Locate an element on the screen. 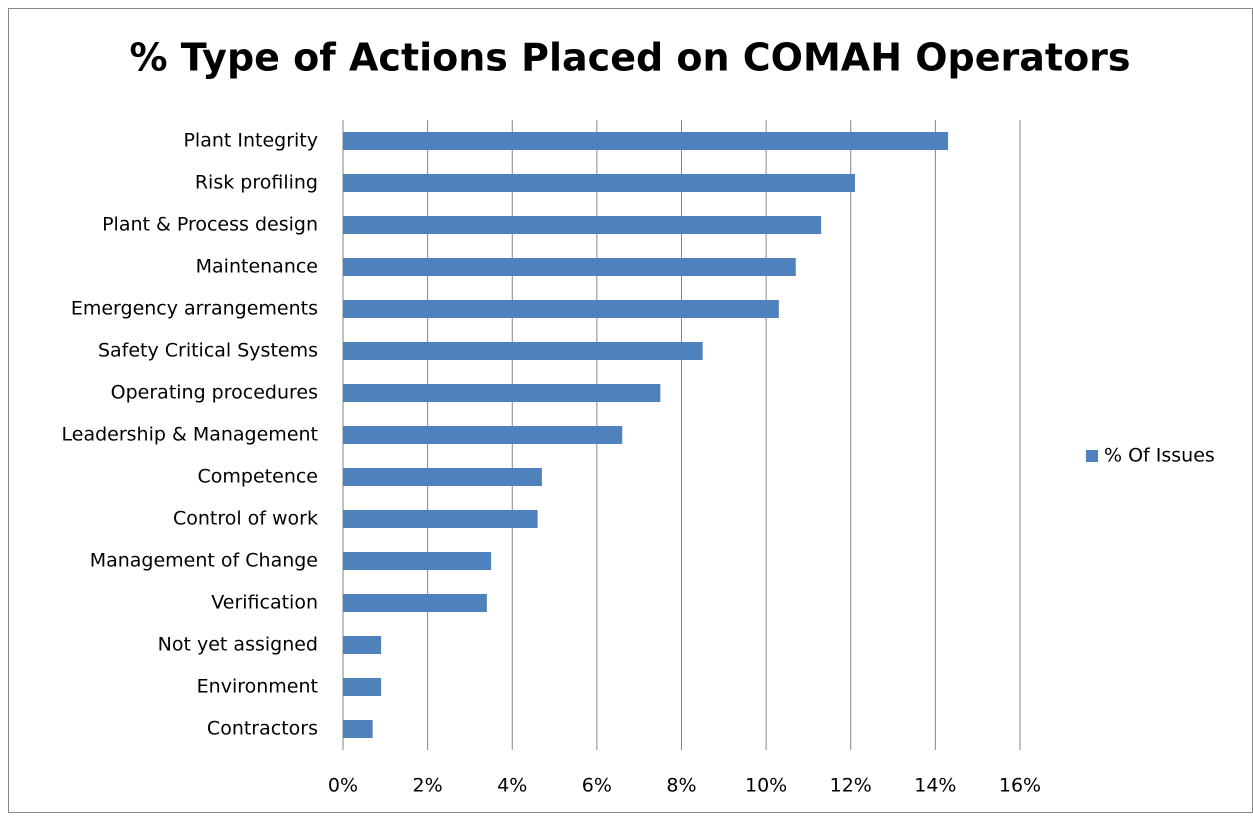 The height and width of the screenshot is (817, 1253). x-tick-label: 16% is located at coordinates (1020, 786).